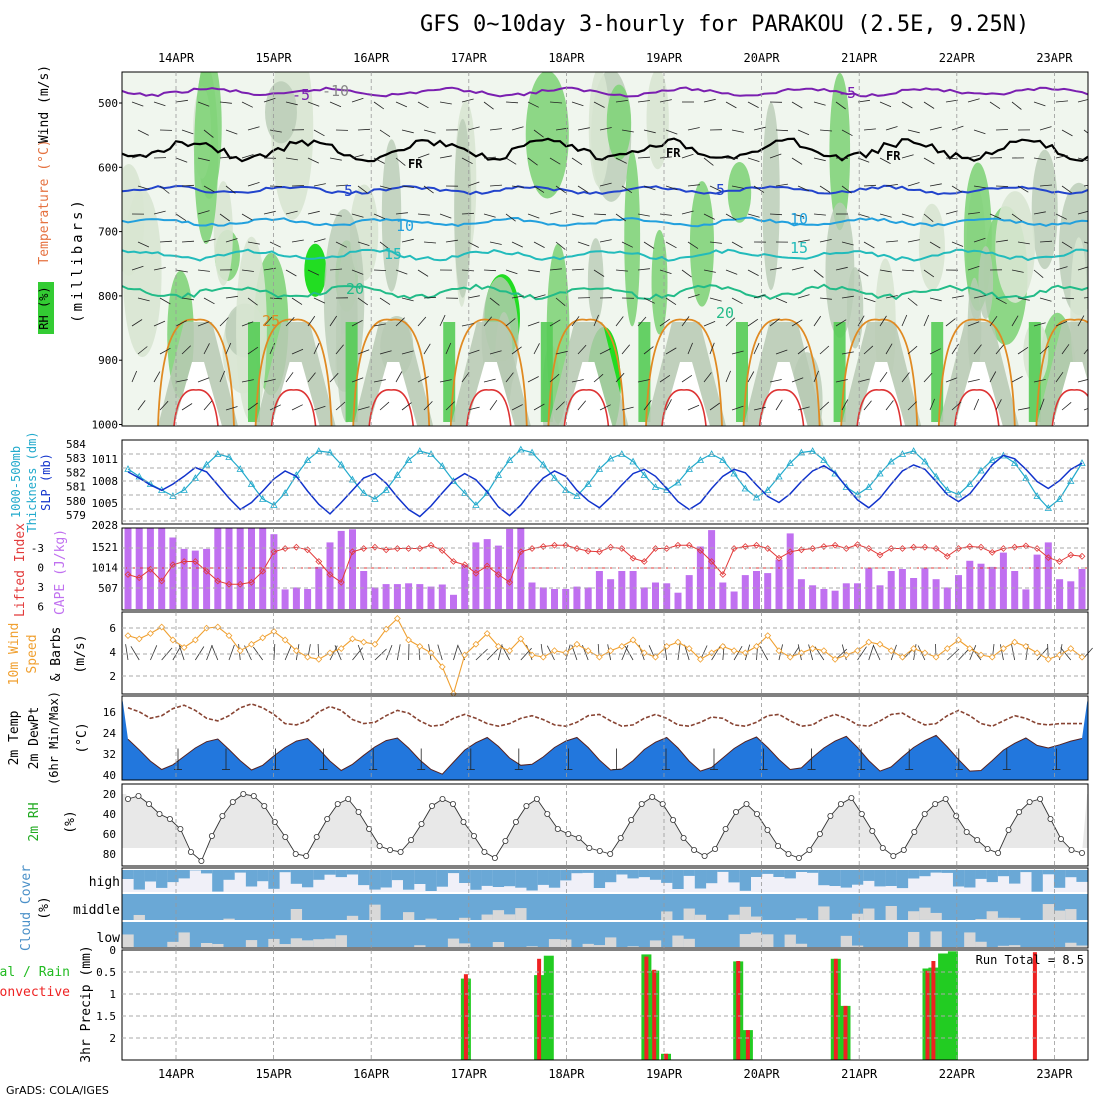 This screenshot has height=1100, width=1100. What do you see at coordinates (943, 1006) in the screenshot?
I see `precip-total-bar` at bounding box center [943, 1006].